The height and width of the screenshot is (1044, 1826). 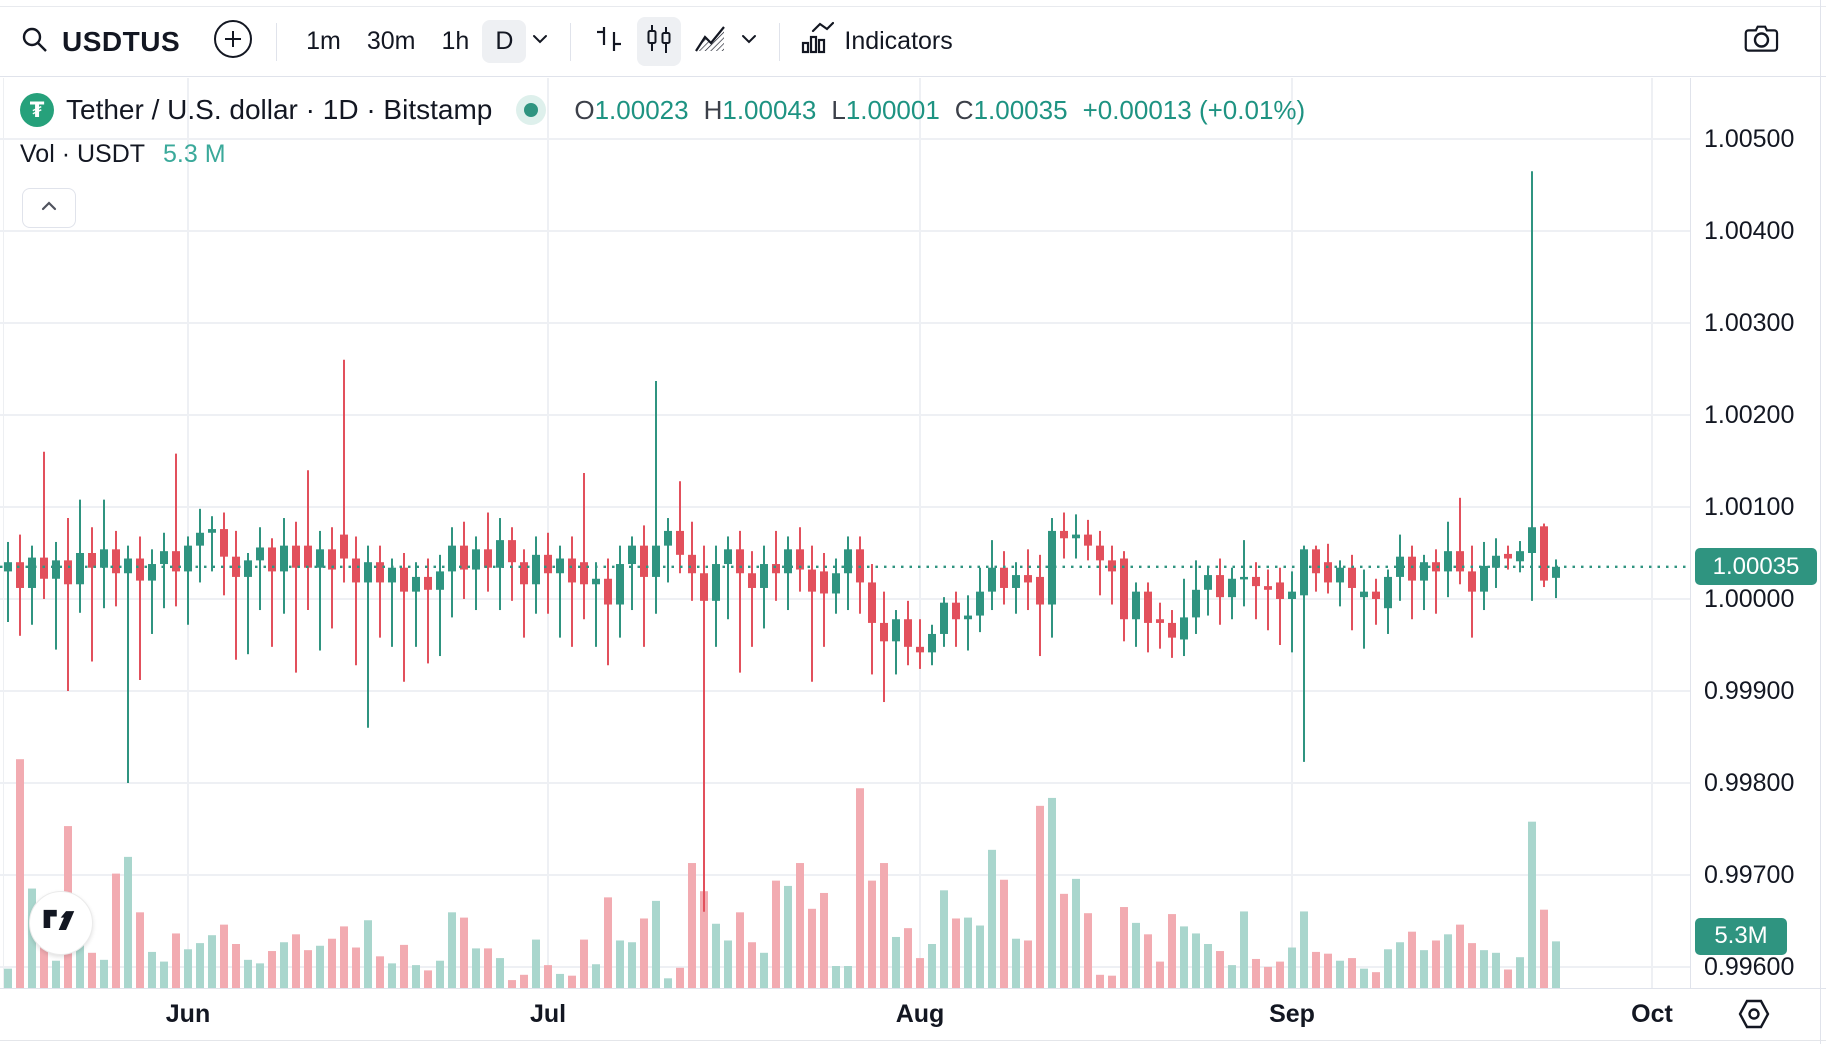 What do you see at coordinates (531, 110) in the screenshot?
I see `market-status-dot` at bounding box center [531, 110].